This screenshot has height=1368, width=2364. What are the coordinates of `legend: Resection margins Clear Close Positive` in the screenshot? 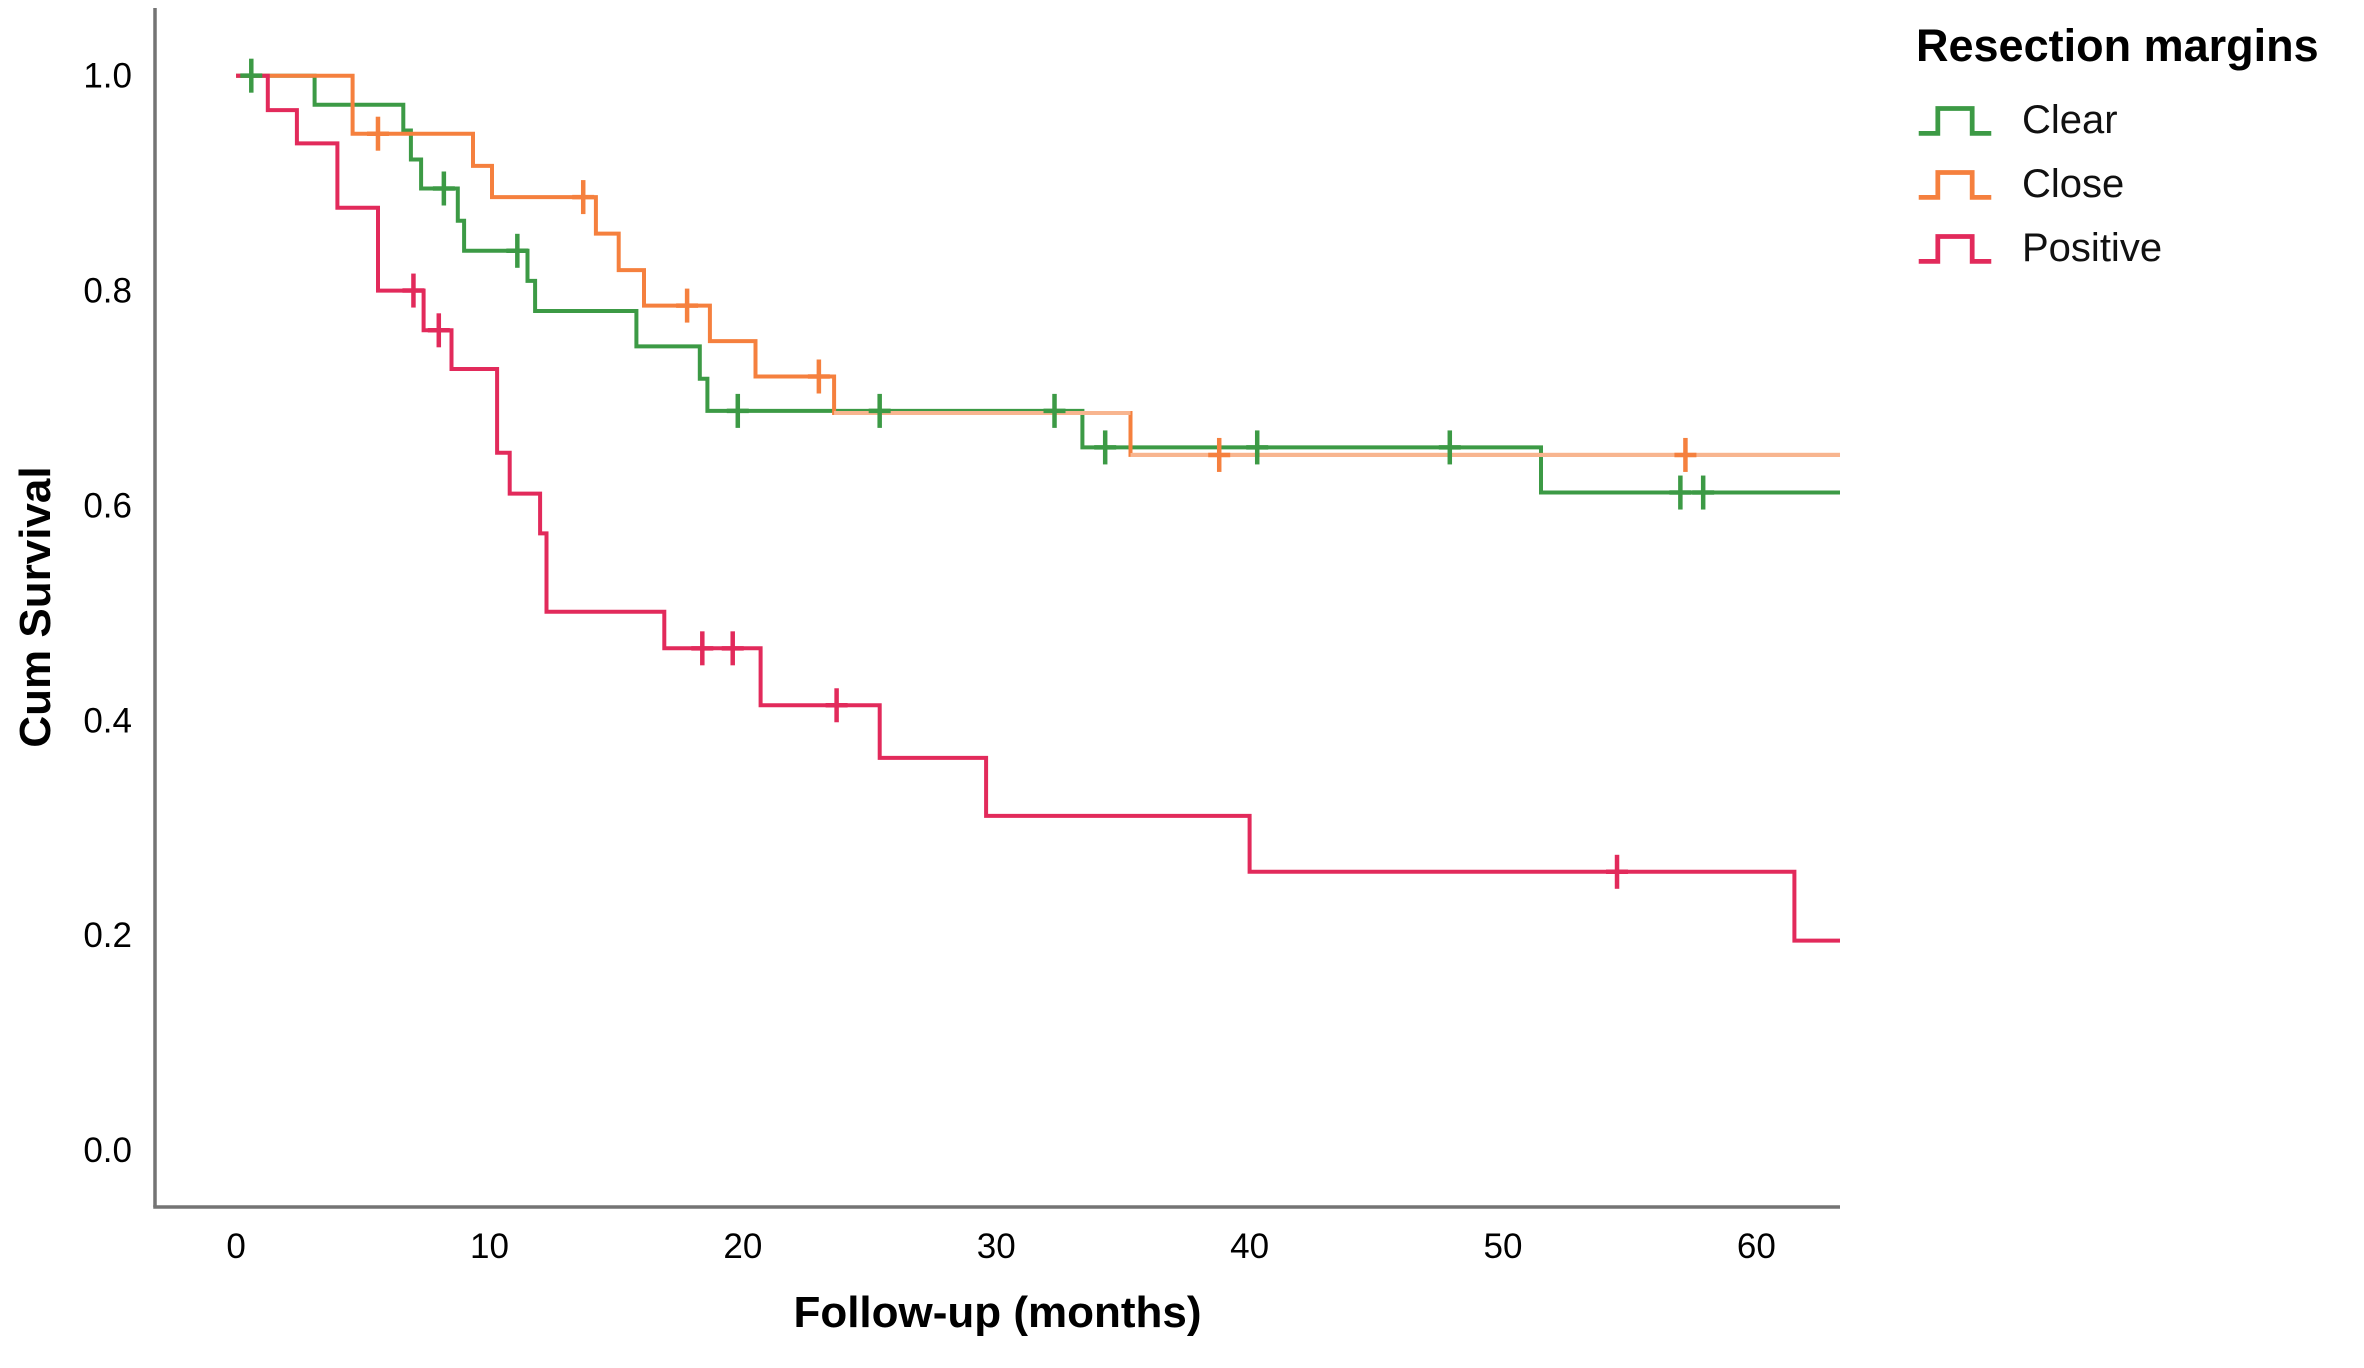 It's located at (2140, 150).